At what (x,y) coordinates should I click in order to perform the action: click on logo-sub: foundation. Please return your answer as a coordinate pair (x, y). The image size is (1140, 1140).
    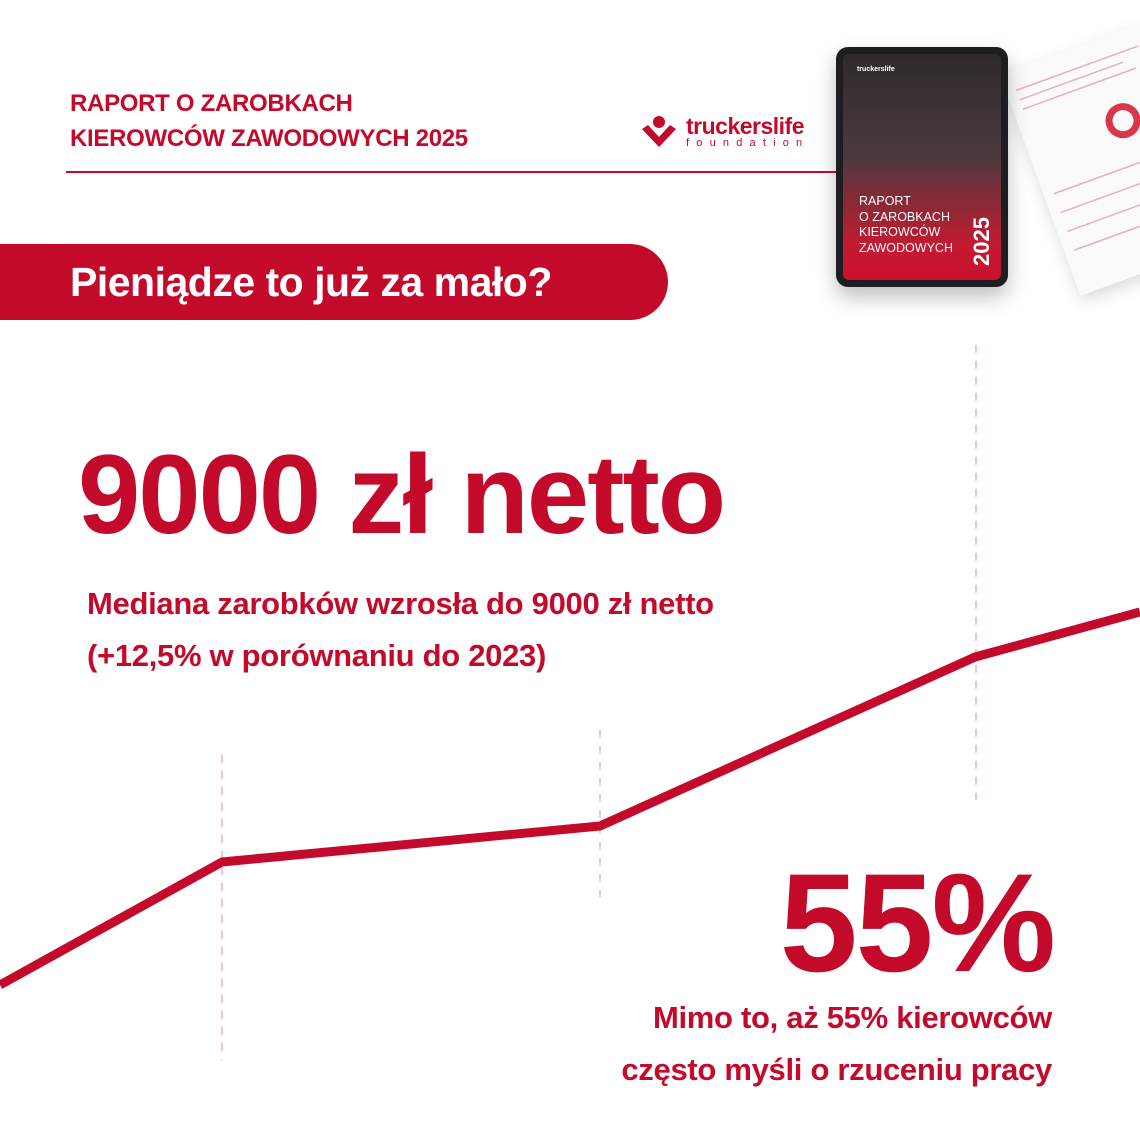
    Looking at the image, I should click on (748, 143).